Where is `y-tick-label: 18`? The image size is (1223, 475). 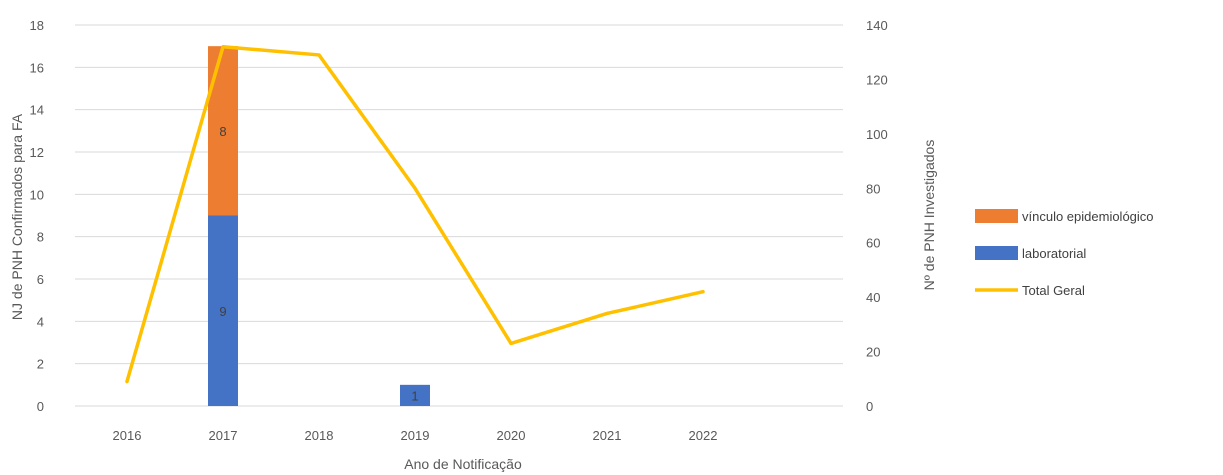
y-tick-label: 18 is located at coordinates (37, 25).